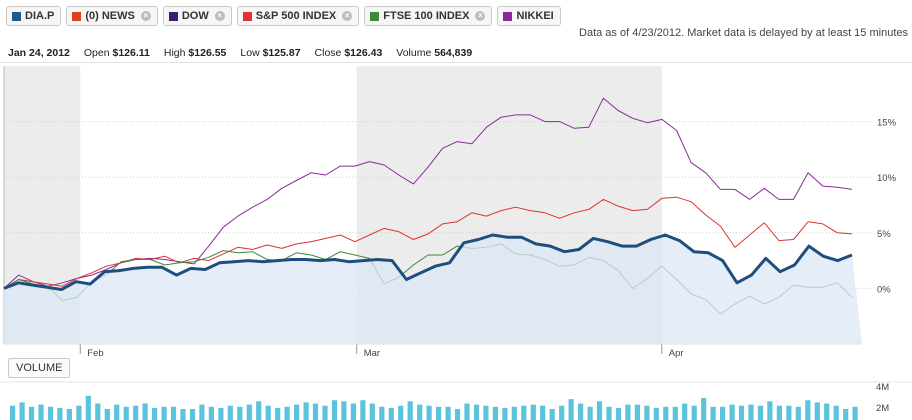 Image resolution: width=912 pixels, height=420 pixels. I want to click on quote-volume: Volume 564,839, so click(434, 53).